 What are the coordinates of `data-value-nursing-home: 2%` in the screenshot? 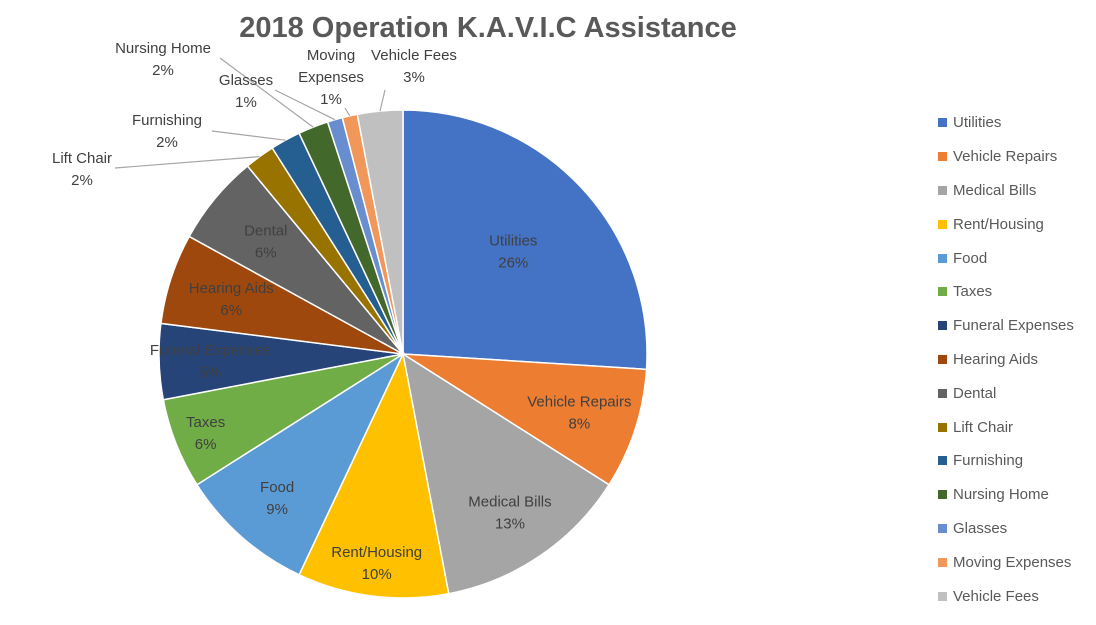 It's located at (163, 70).